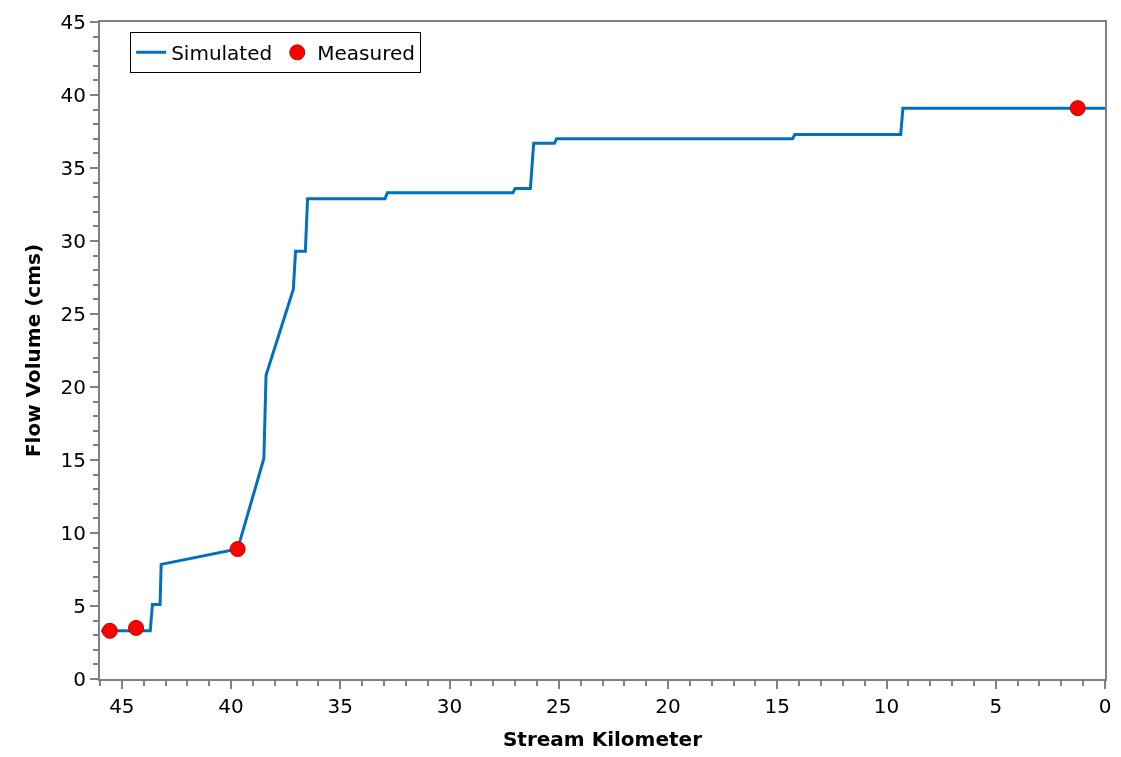 Image resolution: width=1121 pixels, height=757 pixels. Describe the element at coordinates (996, 706) in the screenshot. I see `x-tick-label: 5` at that location.